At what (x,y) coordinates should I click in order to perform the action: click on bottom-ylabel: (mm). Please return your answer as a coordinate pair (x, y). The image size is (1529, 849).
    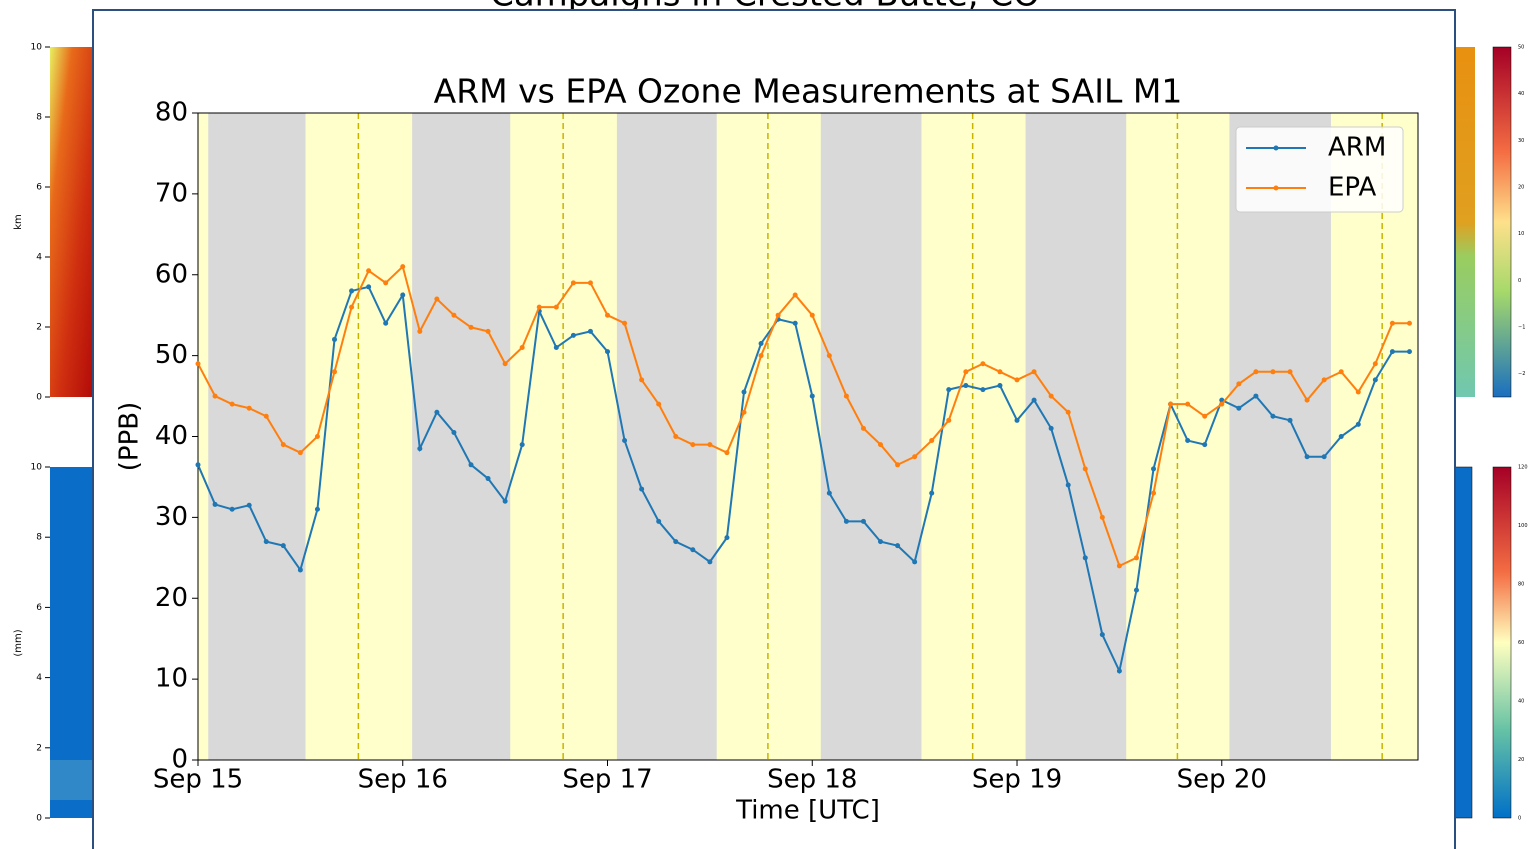
    Looking at the image, I should click on (18, 642).